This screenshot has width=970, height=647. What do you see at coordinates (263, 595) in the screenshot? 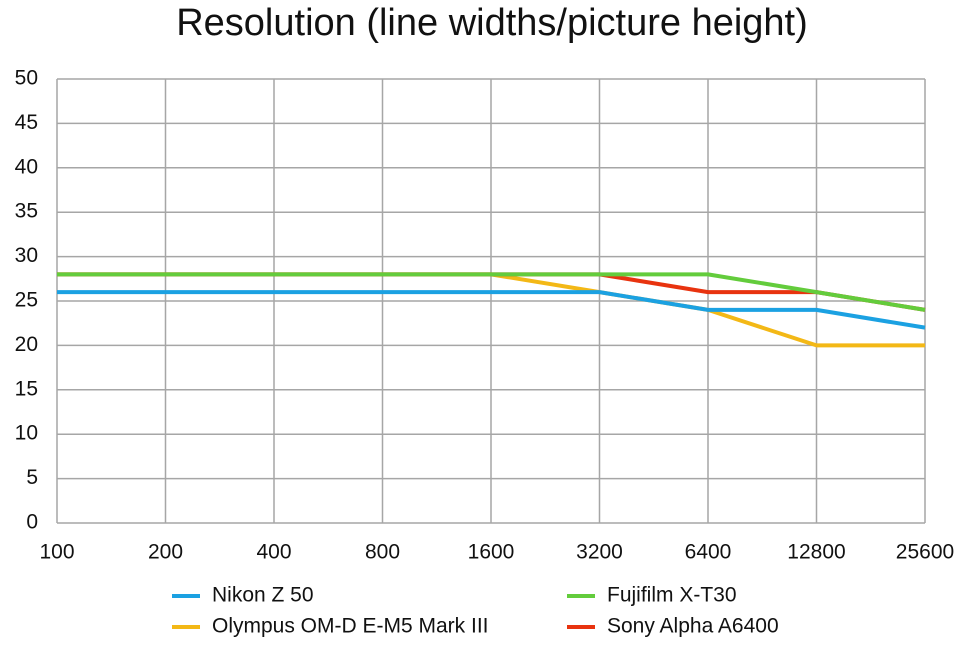
I see `legend-label: Nikon Z 50` at bounding box center [263, 595].